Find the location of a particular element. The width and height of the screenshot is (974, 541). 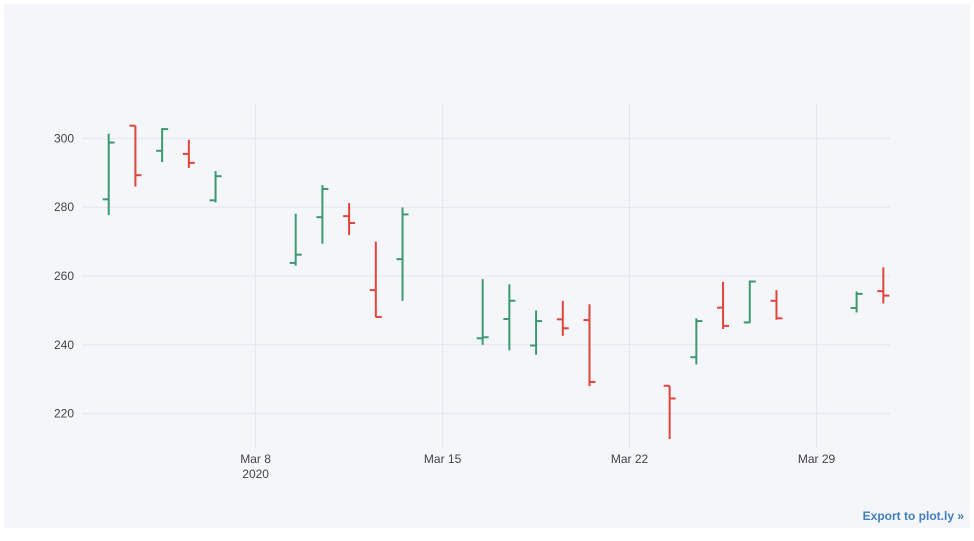

y-tick-label: 300 is located at coordinates (64, 138).